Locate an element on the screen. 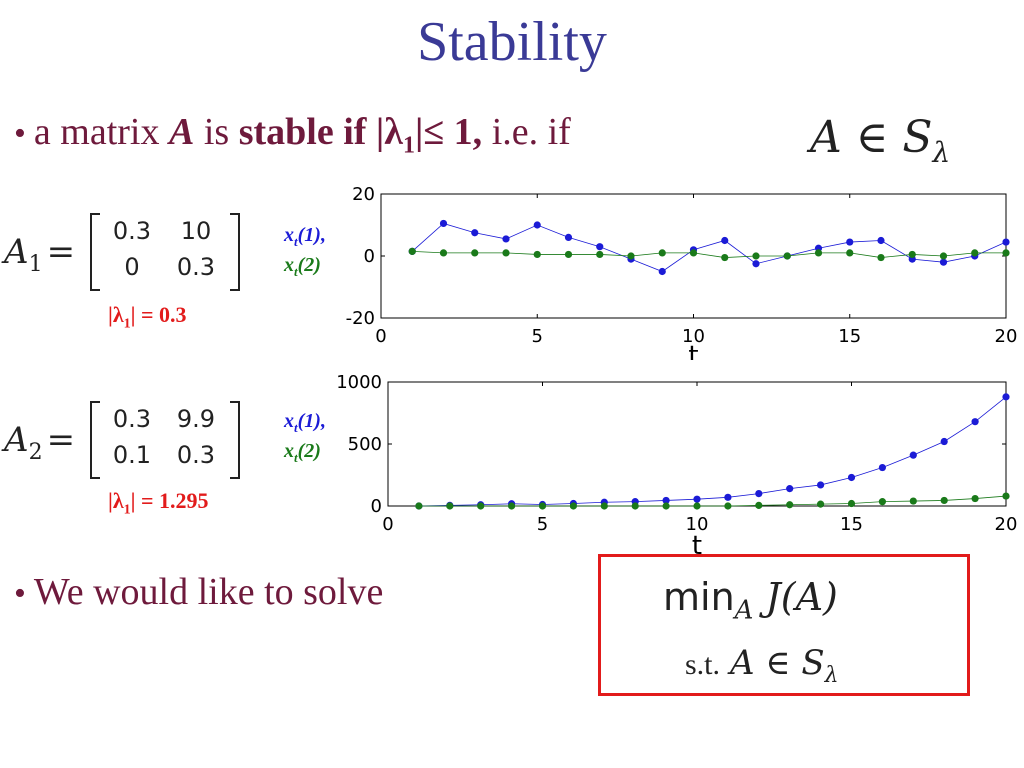  legend-x1-bottom: xt(1), is located at coordinates (305, 422).